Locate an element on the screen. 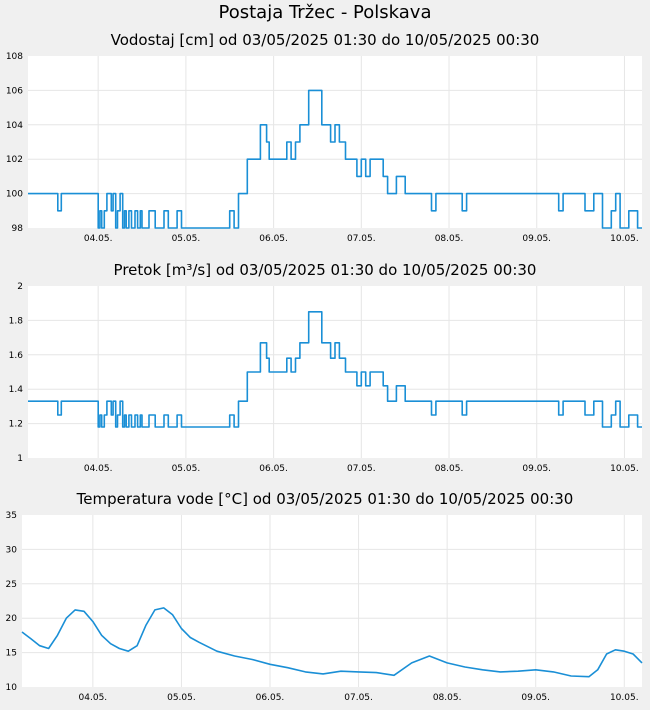  y-tick-label: 25 is located at coordinates (11, 585).